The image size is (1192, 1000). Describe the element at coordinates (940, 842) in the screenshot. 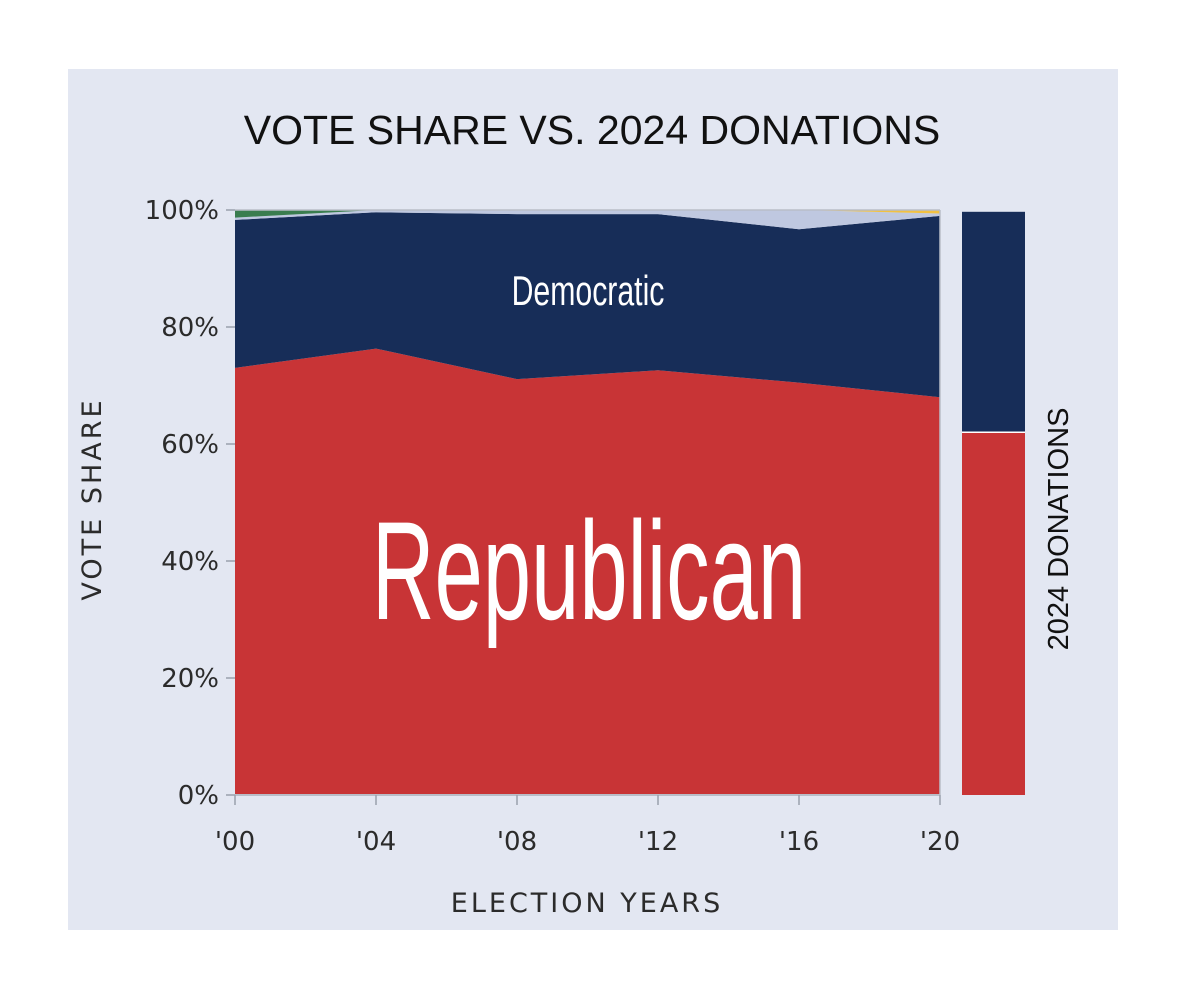

I see `x-tick-label: '20` at that location.